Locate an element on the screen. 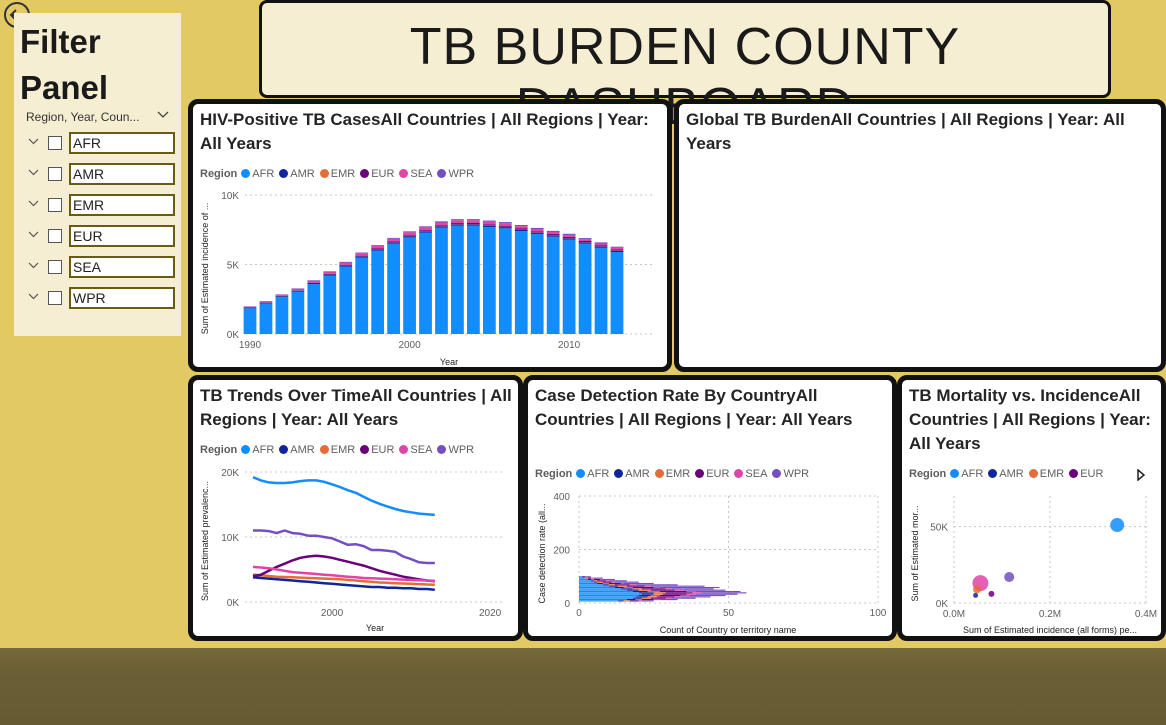  line-series-afr is located at coordinates (343, 496).